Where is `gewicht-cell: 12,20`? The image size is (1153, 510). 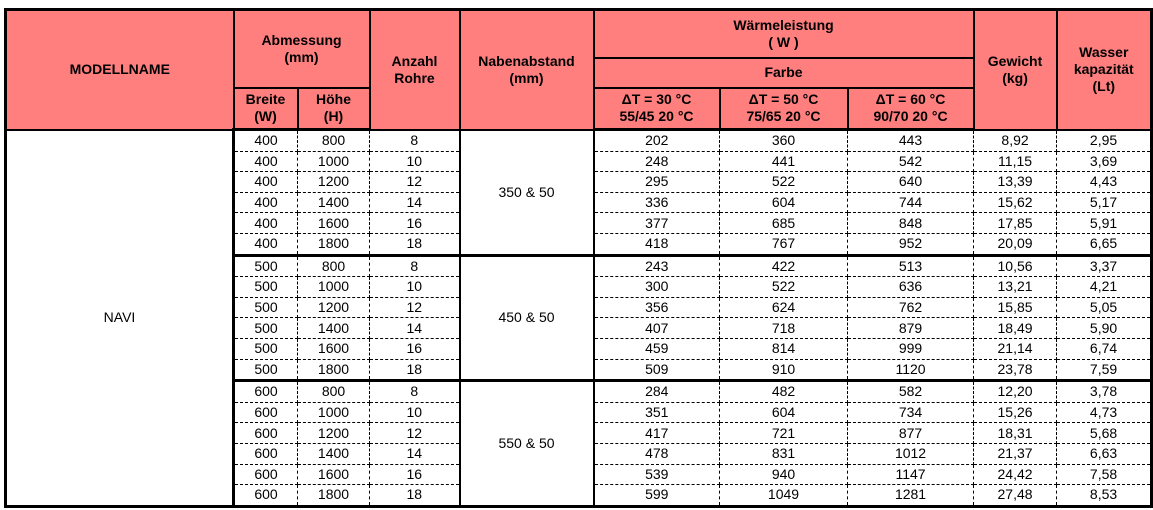 gewicht-cell: 12,20 is located at coordinates (1015, 391).